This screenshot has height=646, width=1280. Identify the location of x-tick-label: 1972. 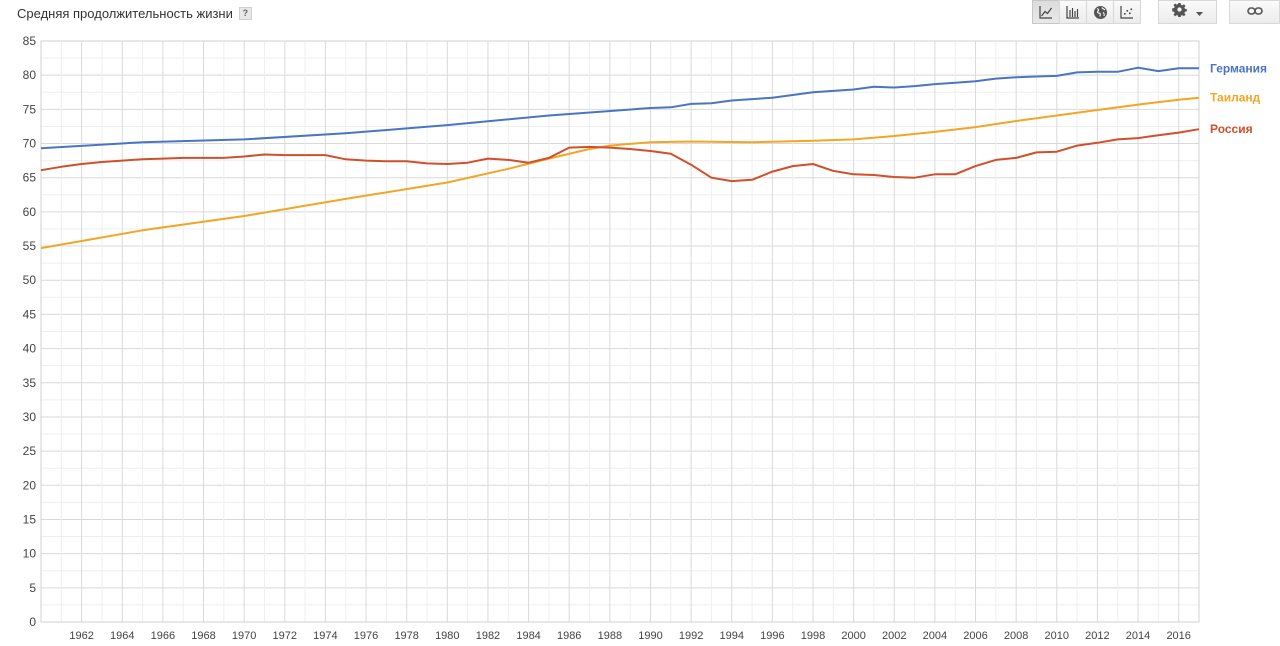
(285, 636).